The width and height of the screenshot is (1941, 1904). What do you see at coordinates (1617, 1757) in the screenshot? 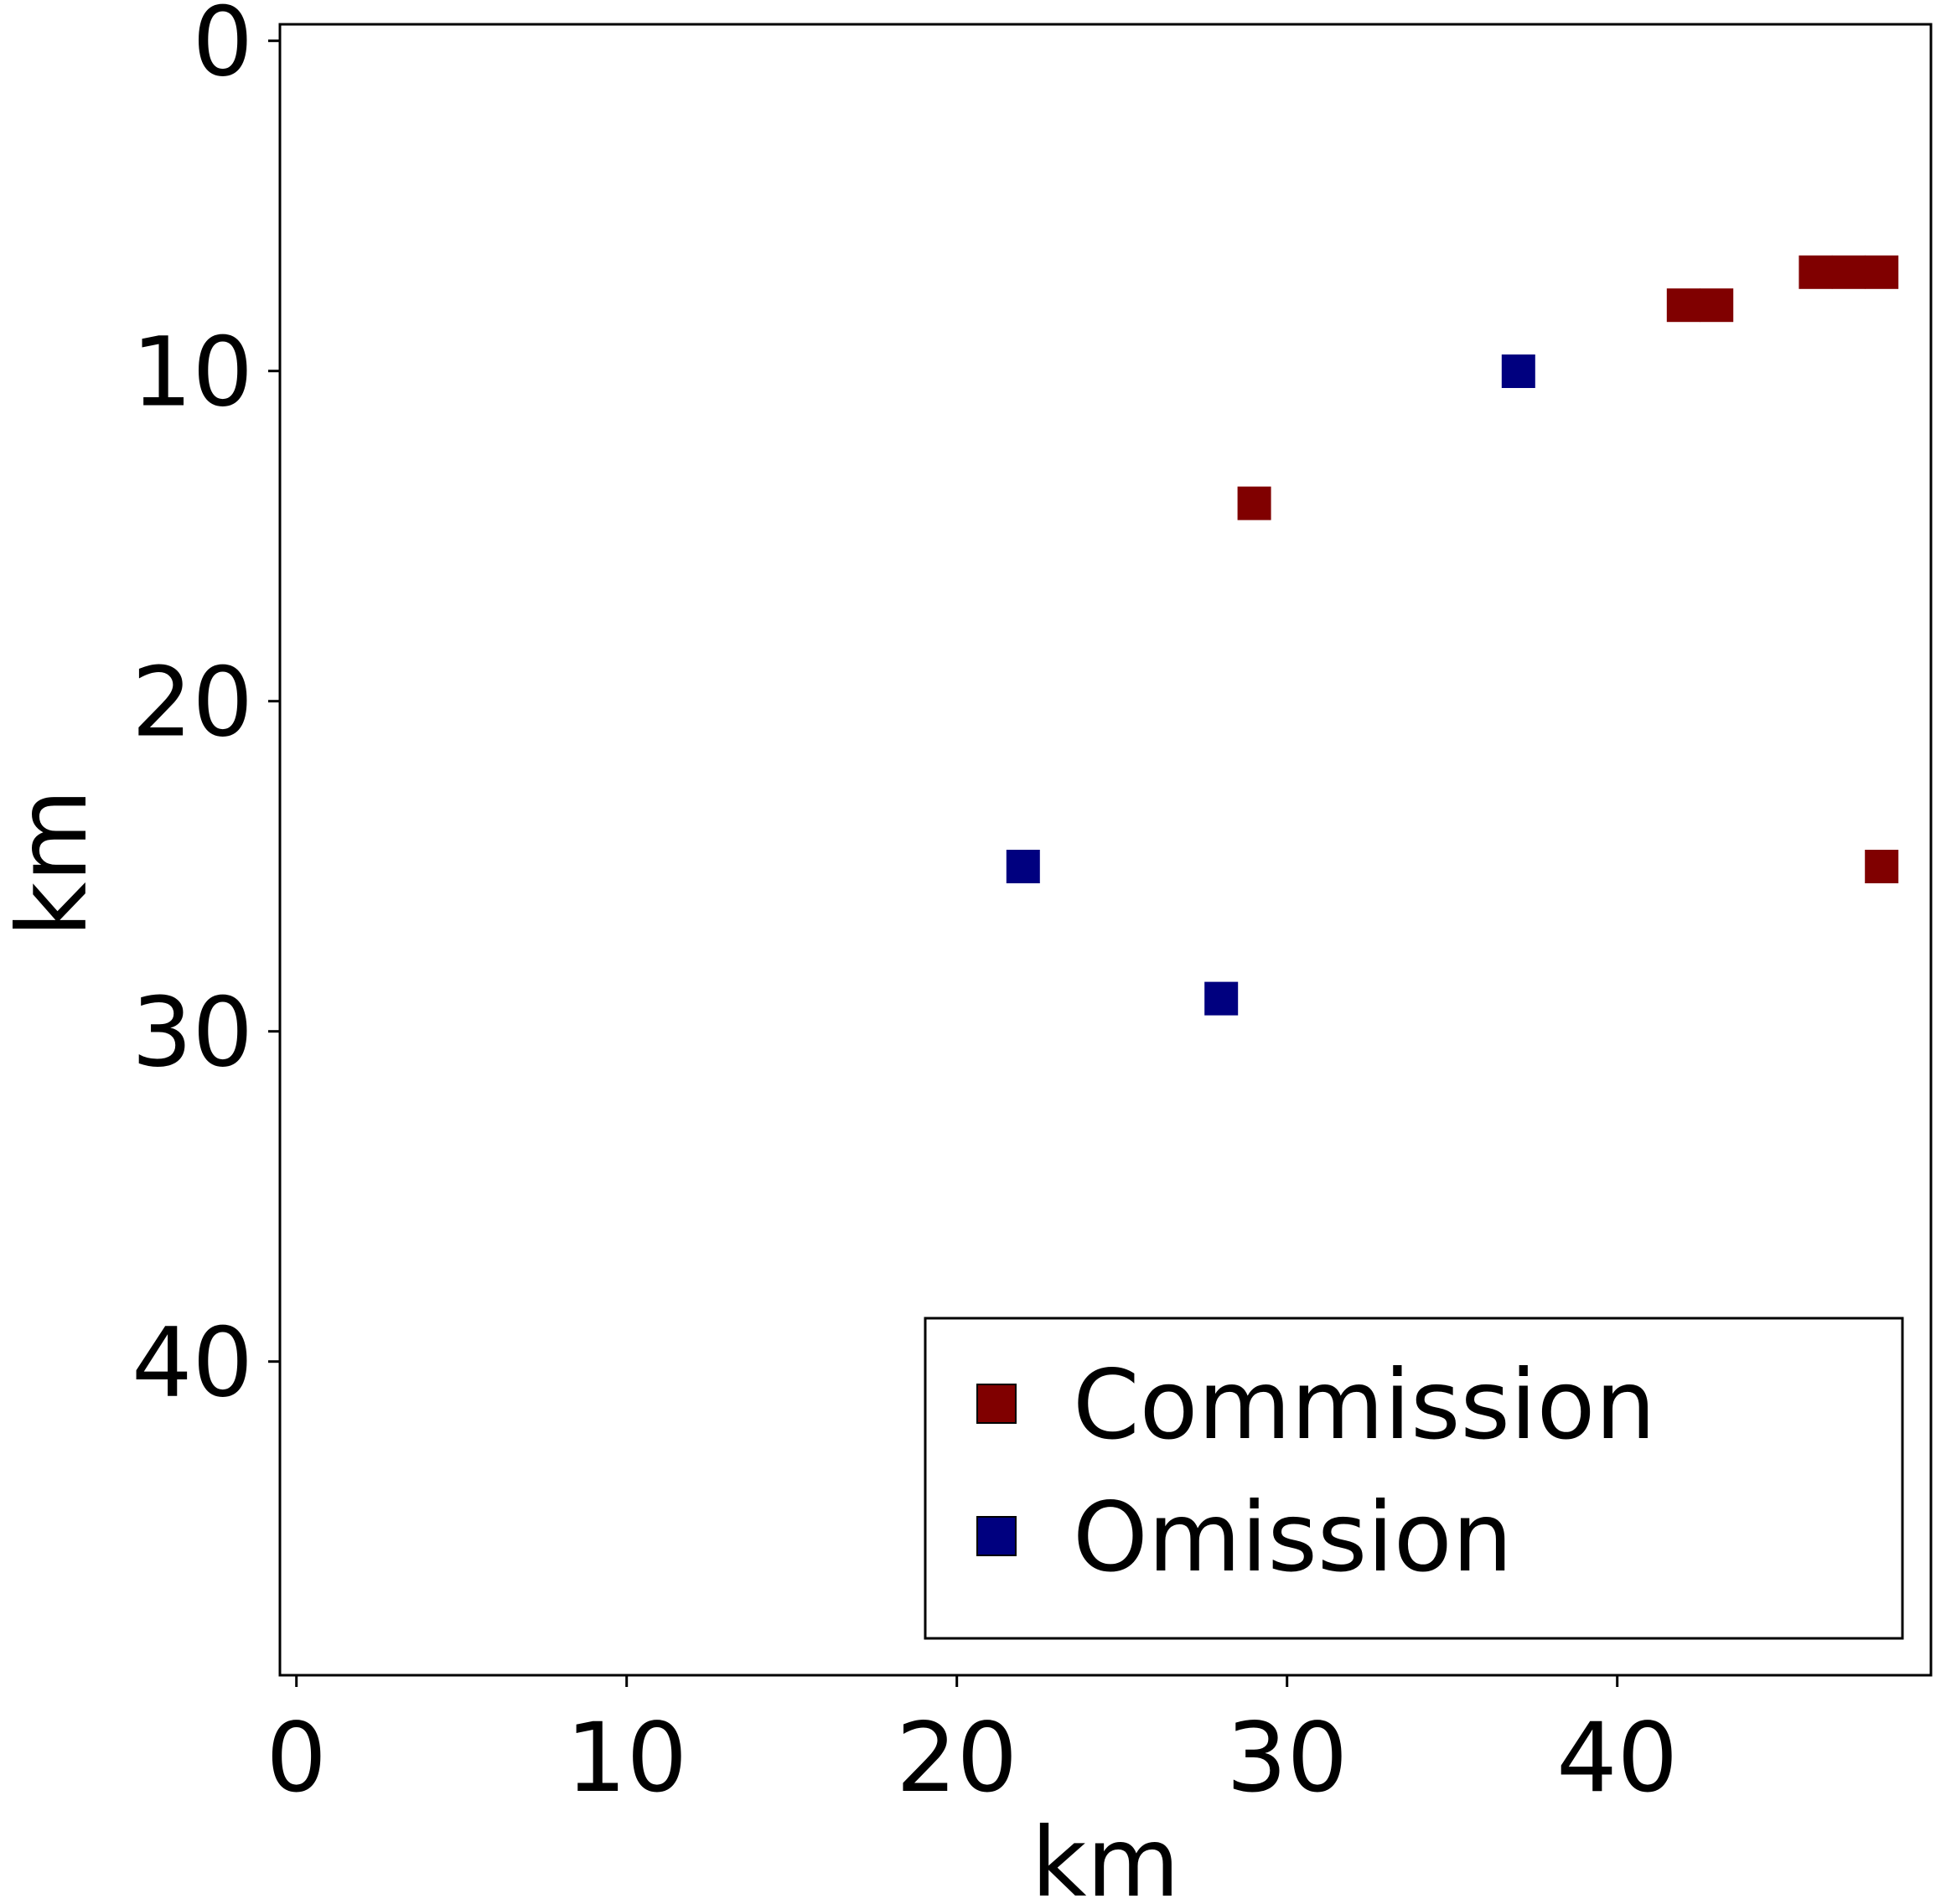
I see `x-tick-label: 40` at bounding box center [1617, 1757].